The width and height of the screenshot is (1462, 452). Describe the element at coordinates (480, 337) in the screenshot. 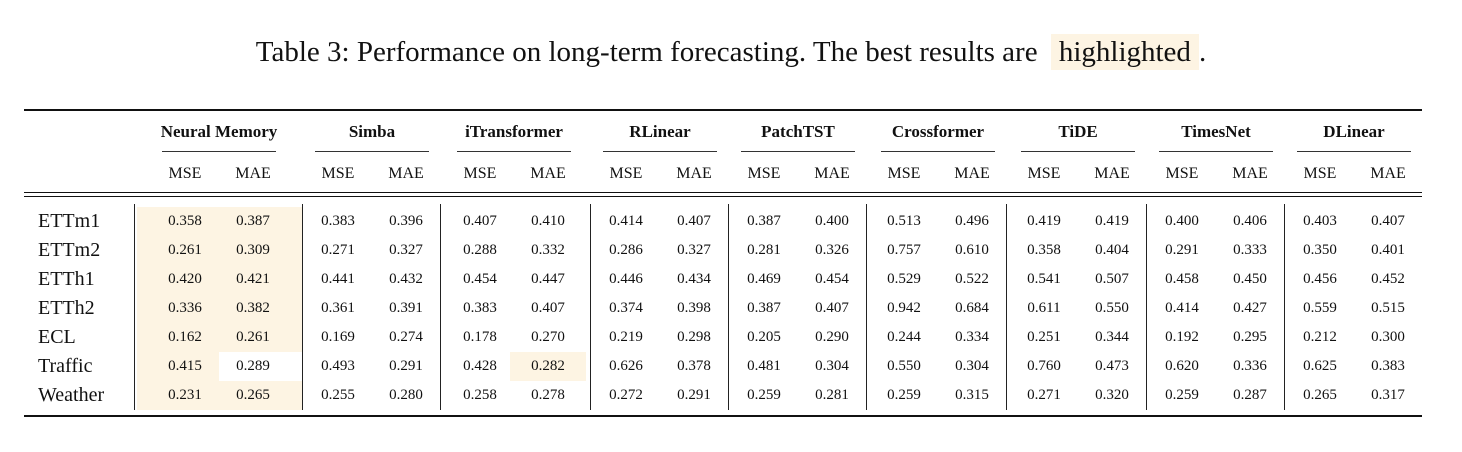

I see `table-cell: 0.178` at that location.